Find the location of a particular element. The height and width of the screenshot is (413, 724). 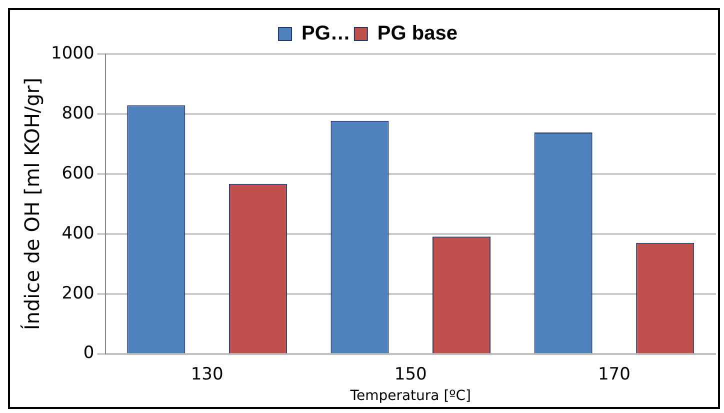

y-tick-label: 0 is located at coordinates (88, 353).